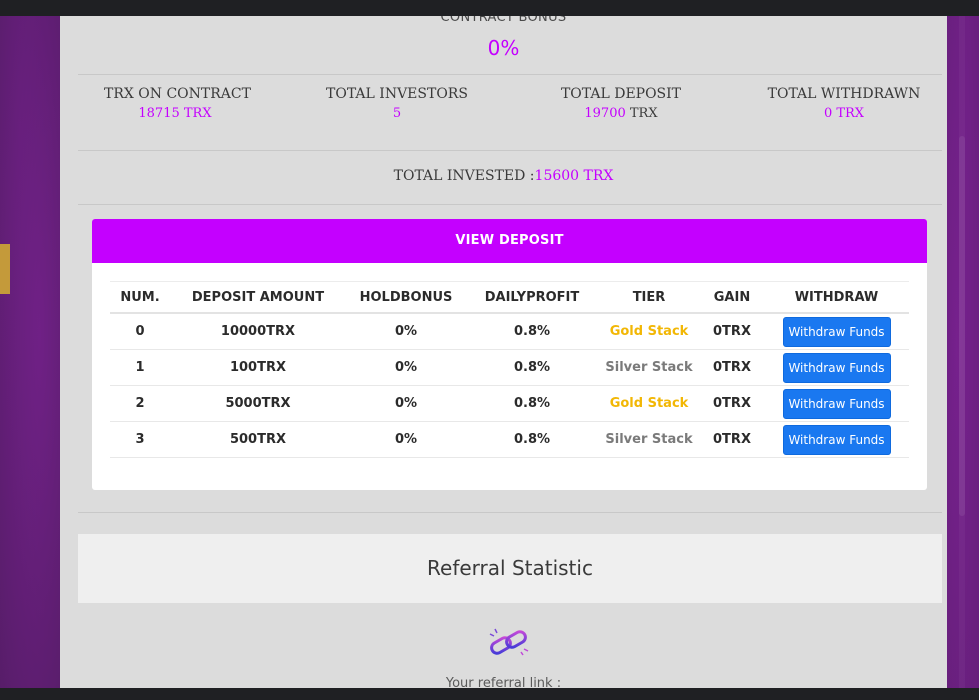 This screenshot has width=979, height=700. Describe the element at coordinates (140, 367) in the screenshot. I see `cell-num: 1` at that location.